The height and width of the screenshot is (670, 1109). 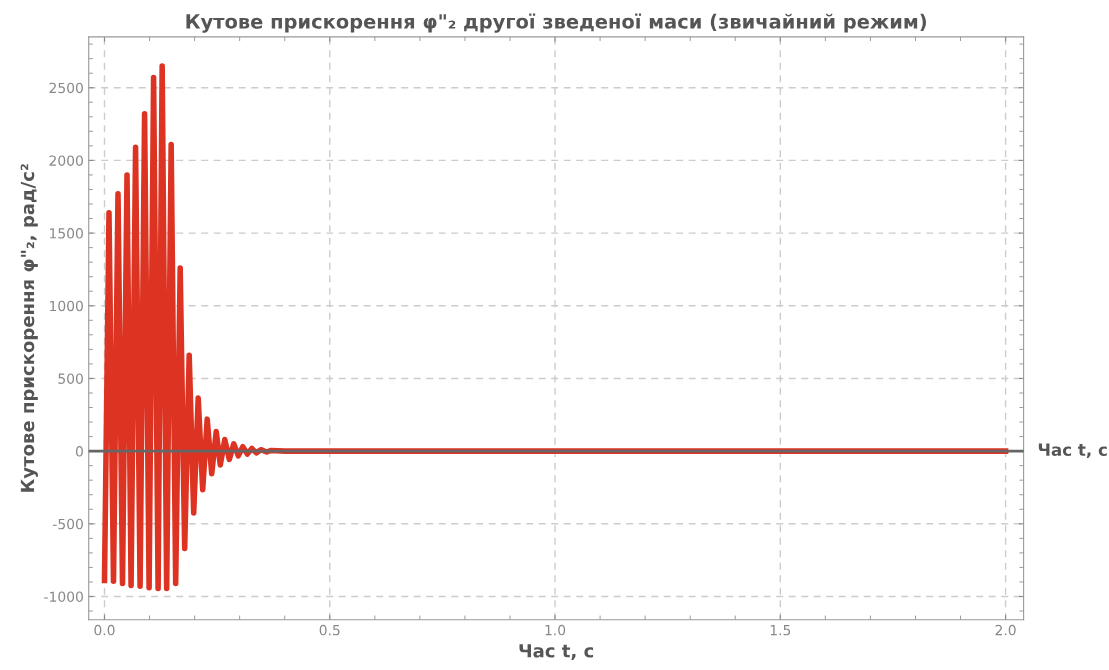 I want to click on x-tick-label: 2.0, so click(x=1005, y=630).